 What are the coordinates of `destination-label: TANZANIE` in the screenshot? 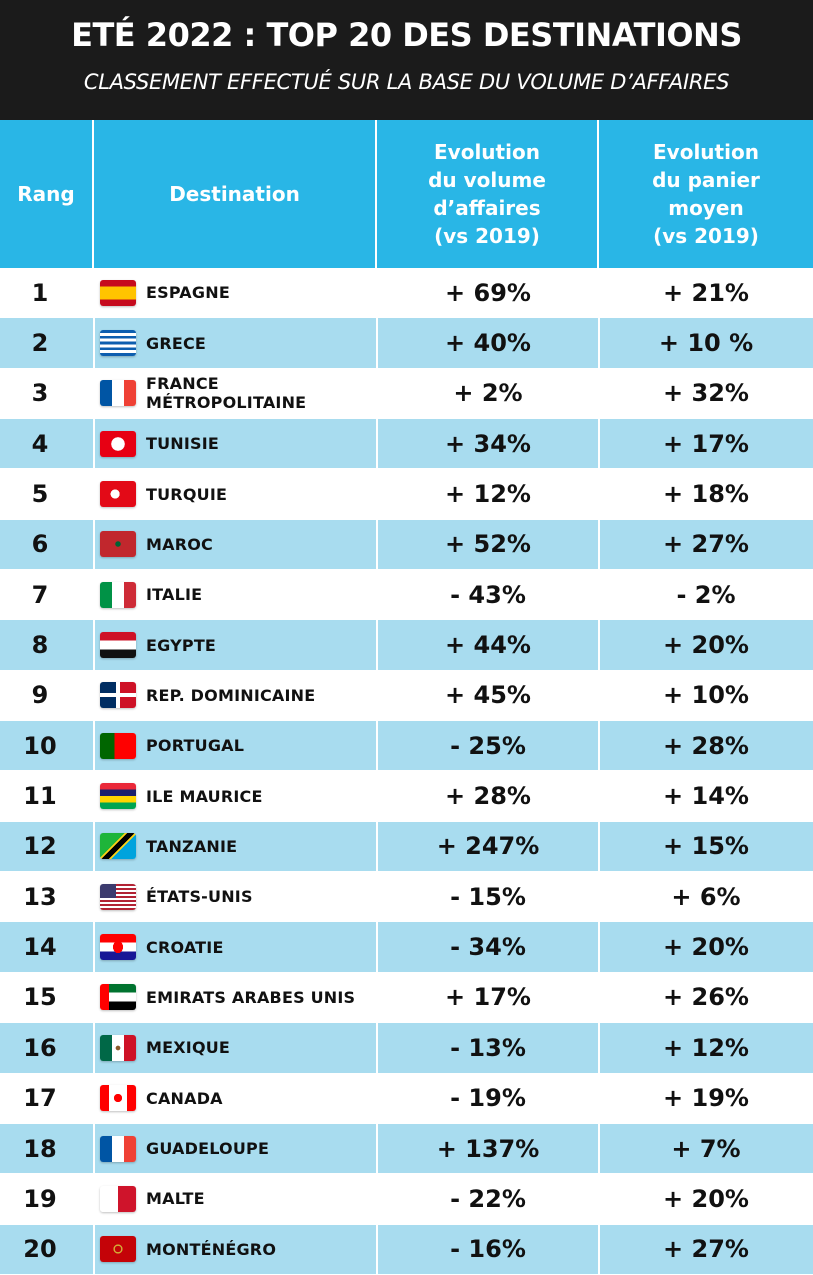 It's located at (192, 846).